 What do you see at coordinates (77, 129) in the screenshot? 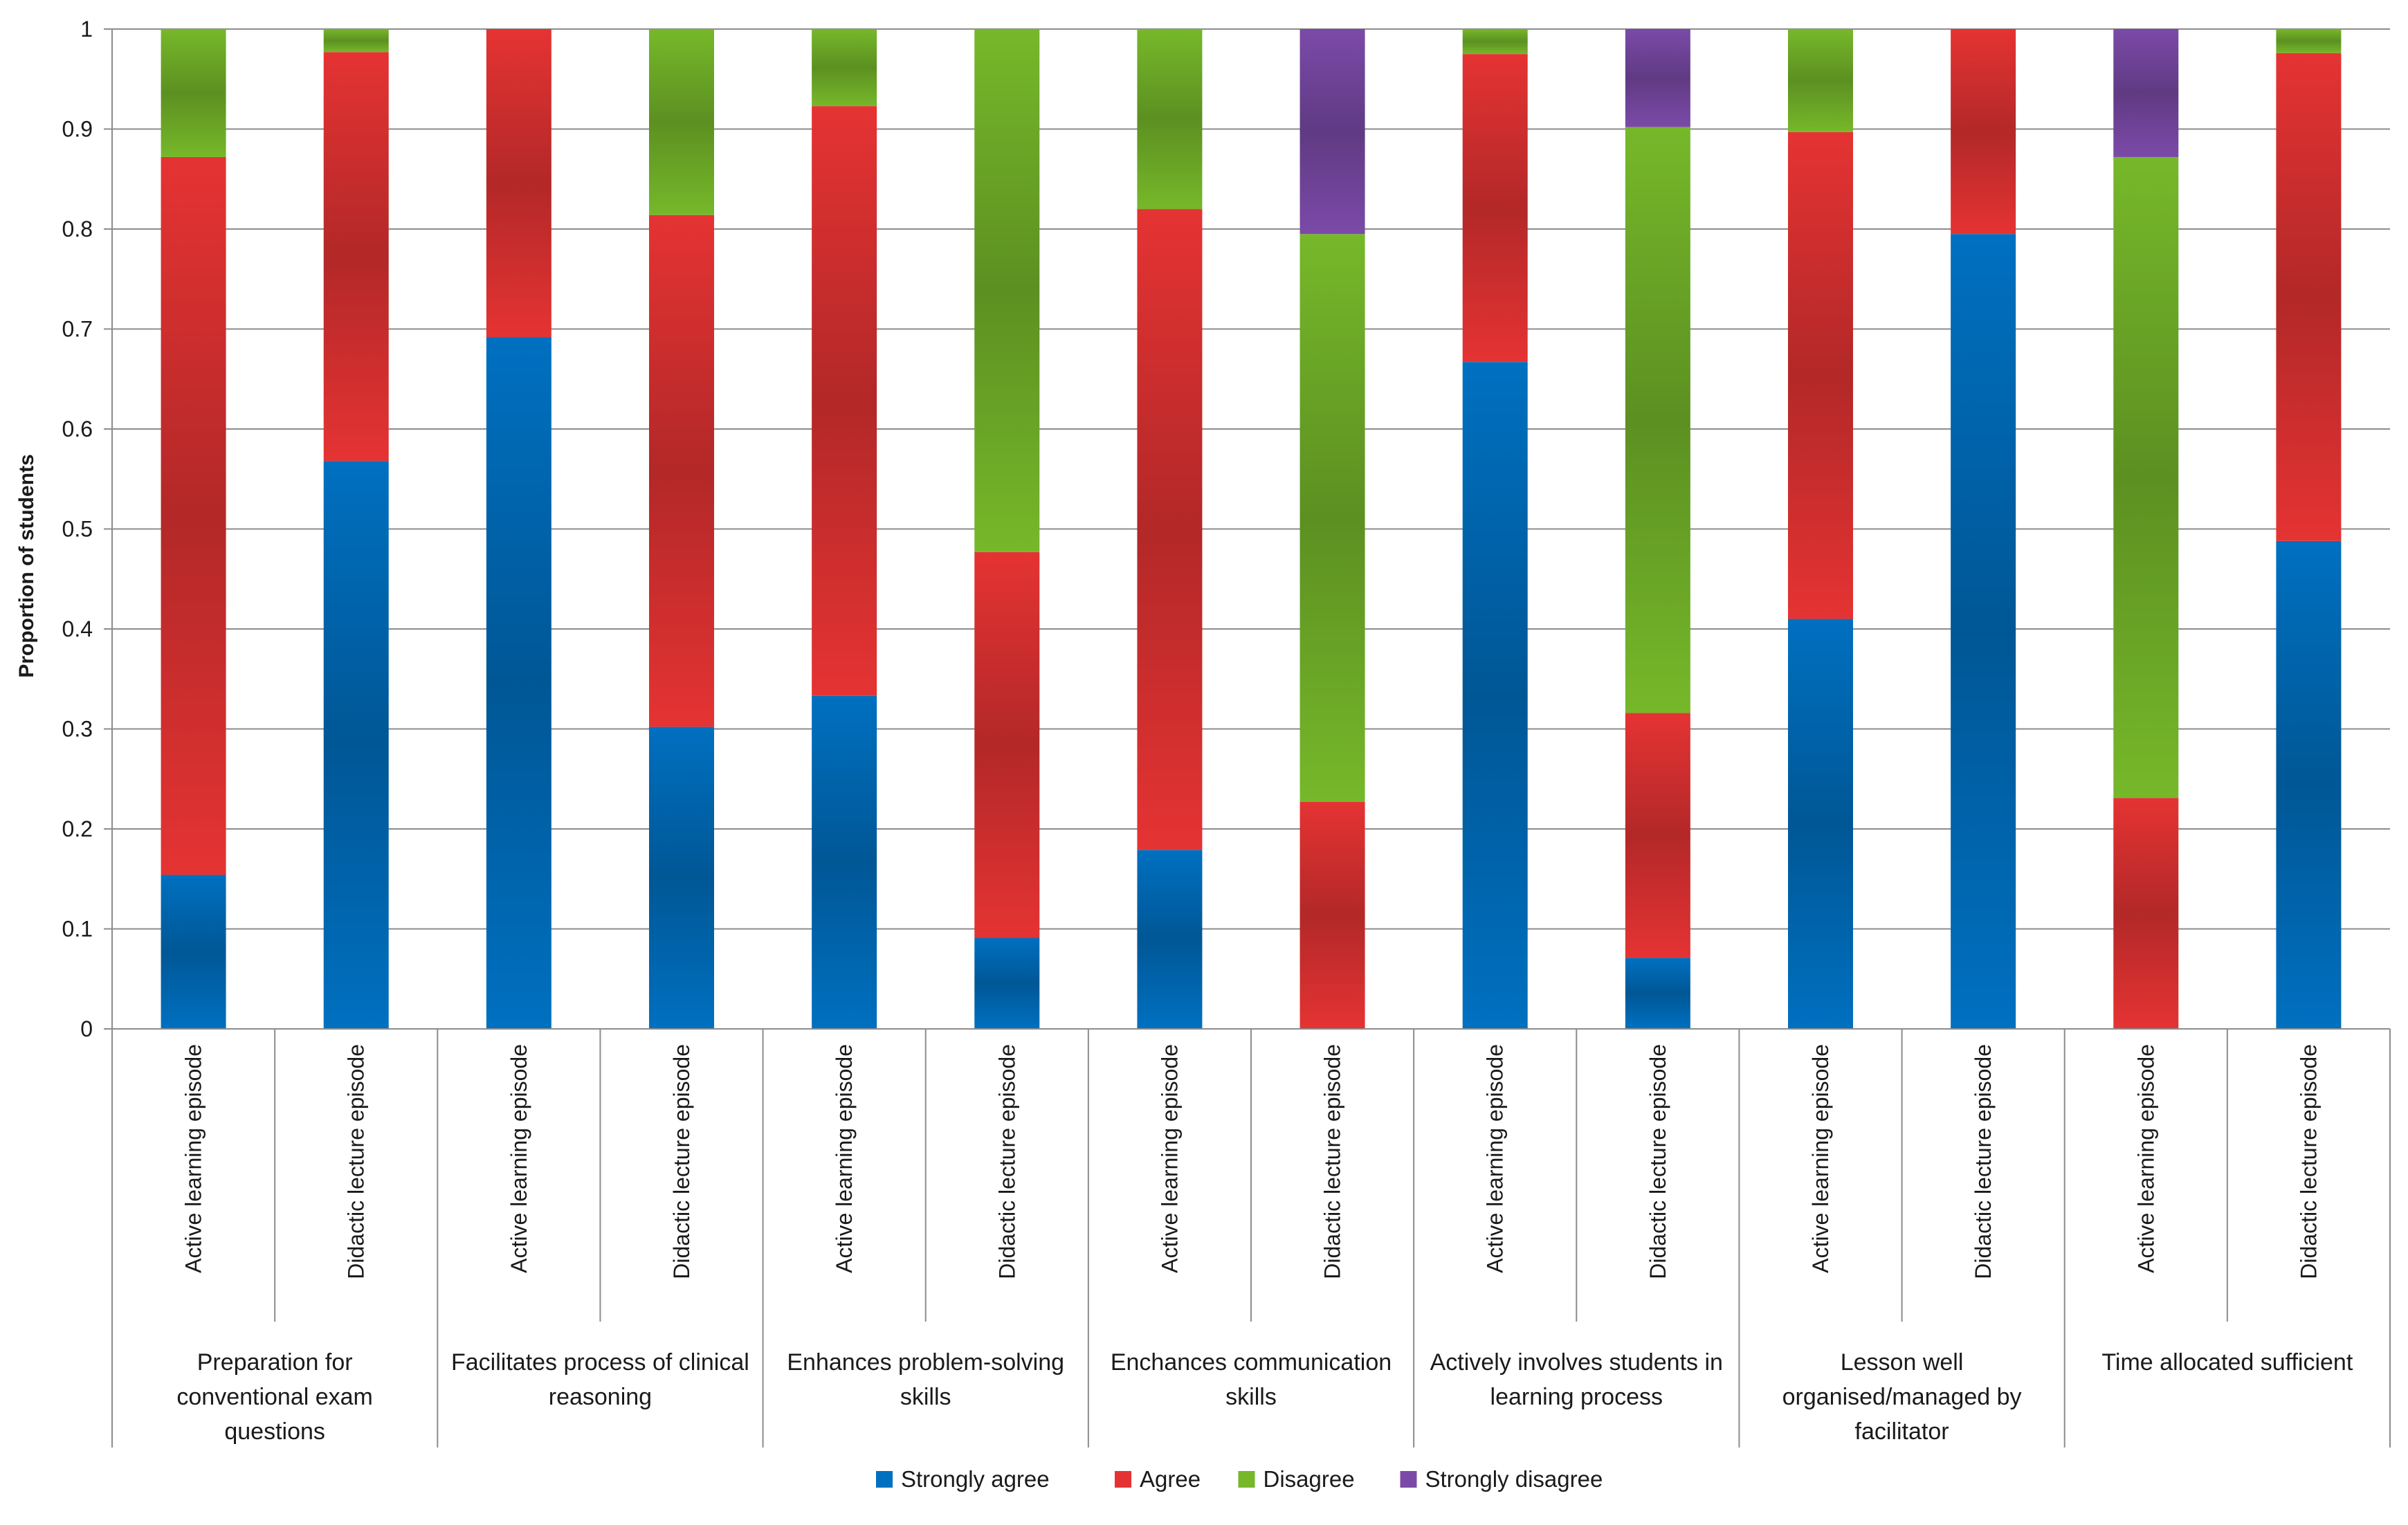
I see `y-tick-label: 0.9` at bounding box center [77, 129].